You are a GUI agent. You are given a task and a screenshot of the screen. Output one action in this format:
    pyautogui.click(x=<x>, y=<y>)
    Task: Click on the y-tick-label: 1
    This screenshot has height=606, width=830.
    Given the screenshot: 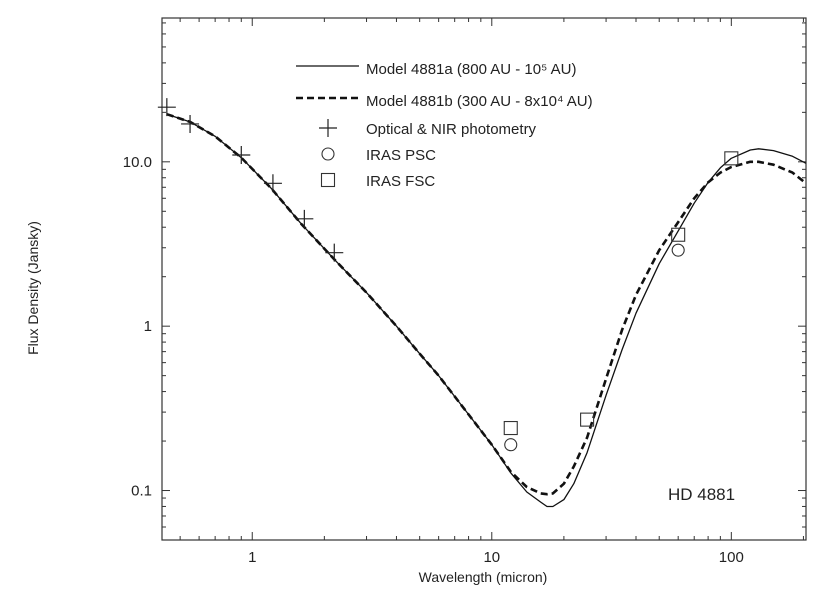 What is the action you would take?
    pyautogui.click(x=148, y=326)
    